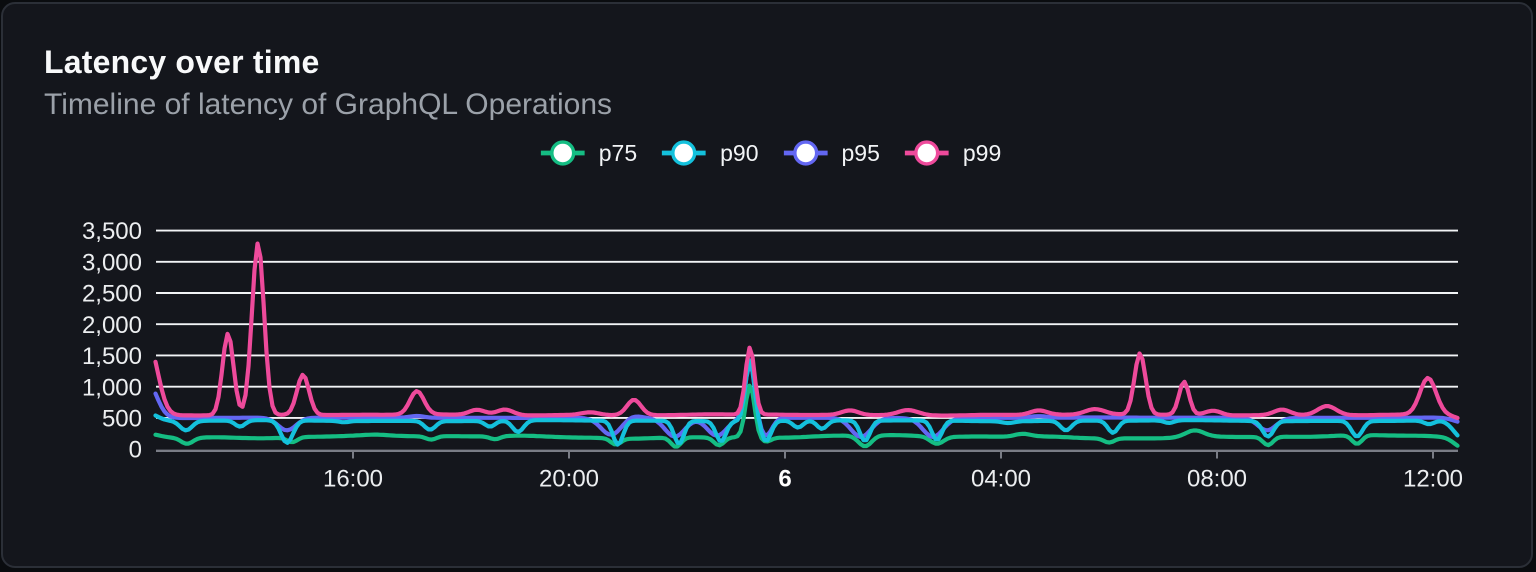 Image resolution: width=1536 pixels, height=572 pixels. I want to click on svg-text: 1,500, so click(112, 356).